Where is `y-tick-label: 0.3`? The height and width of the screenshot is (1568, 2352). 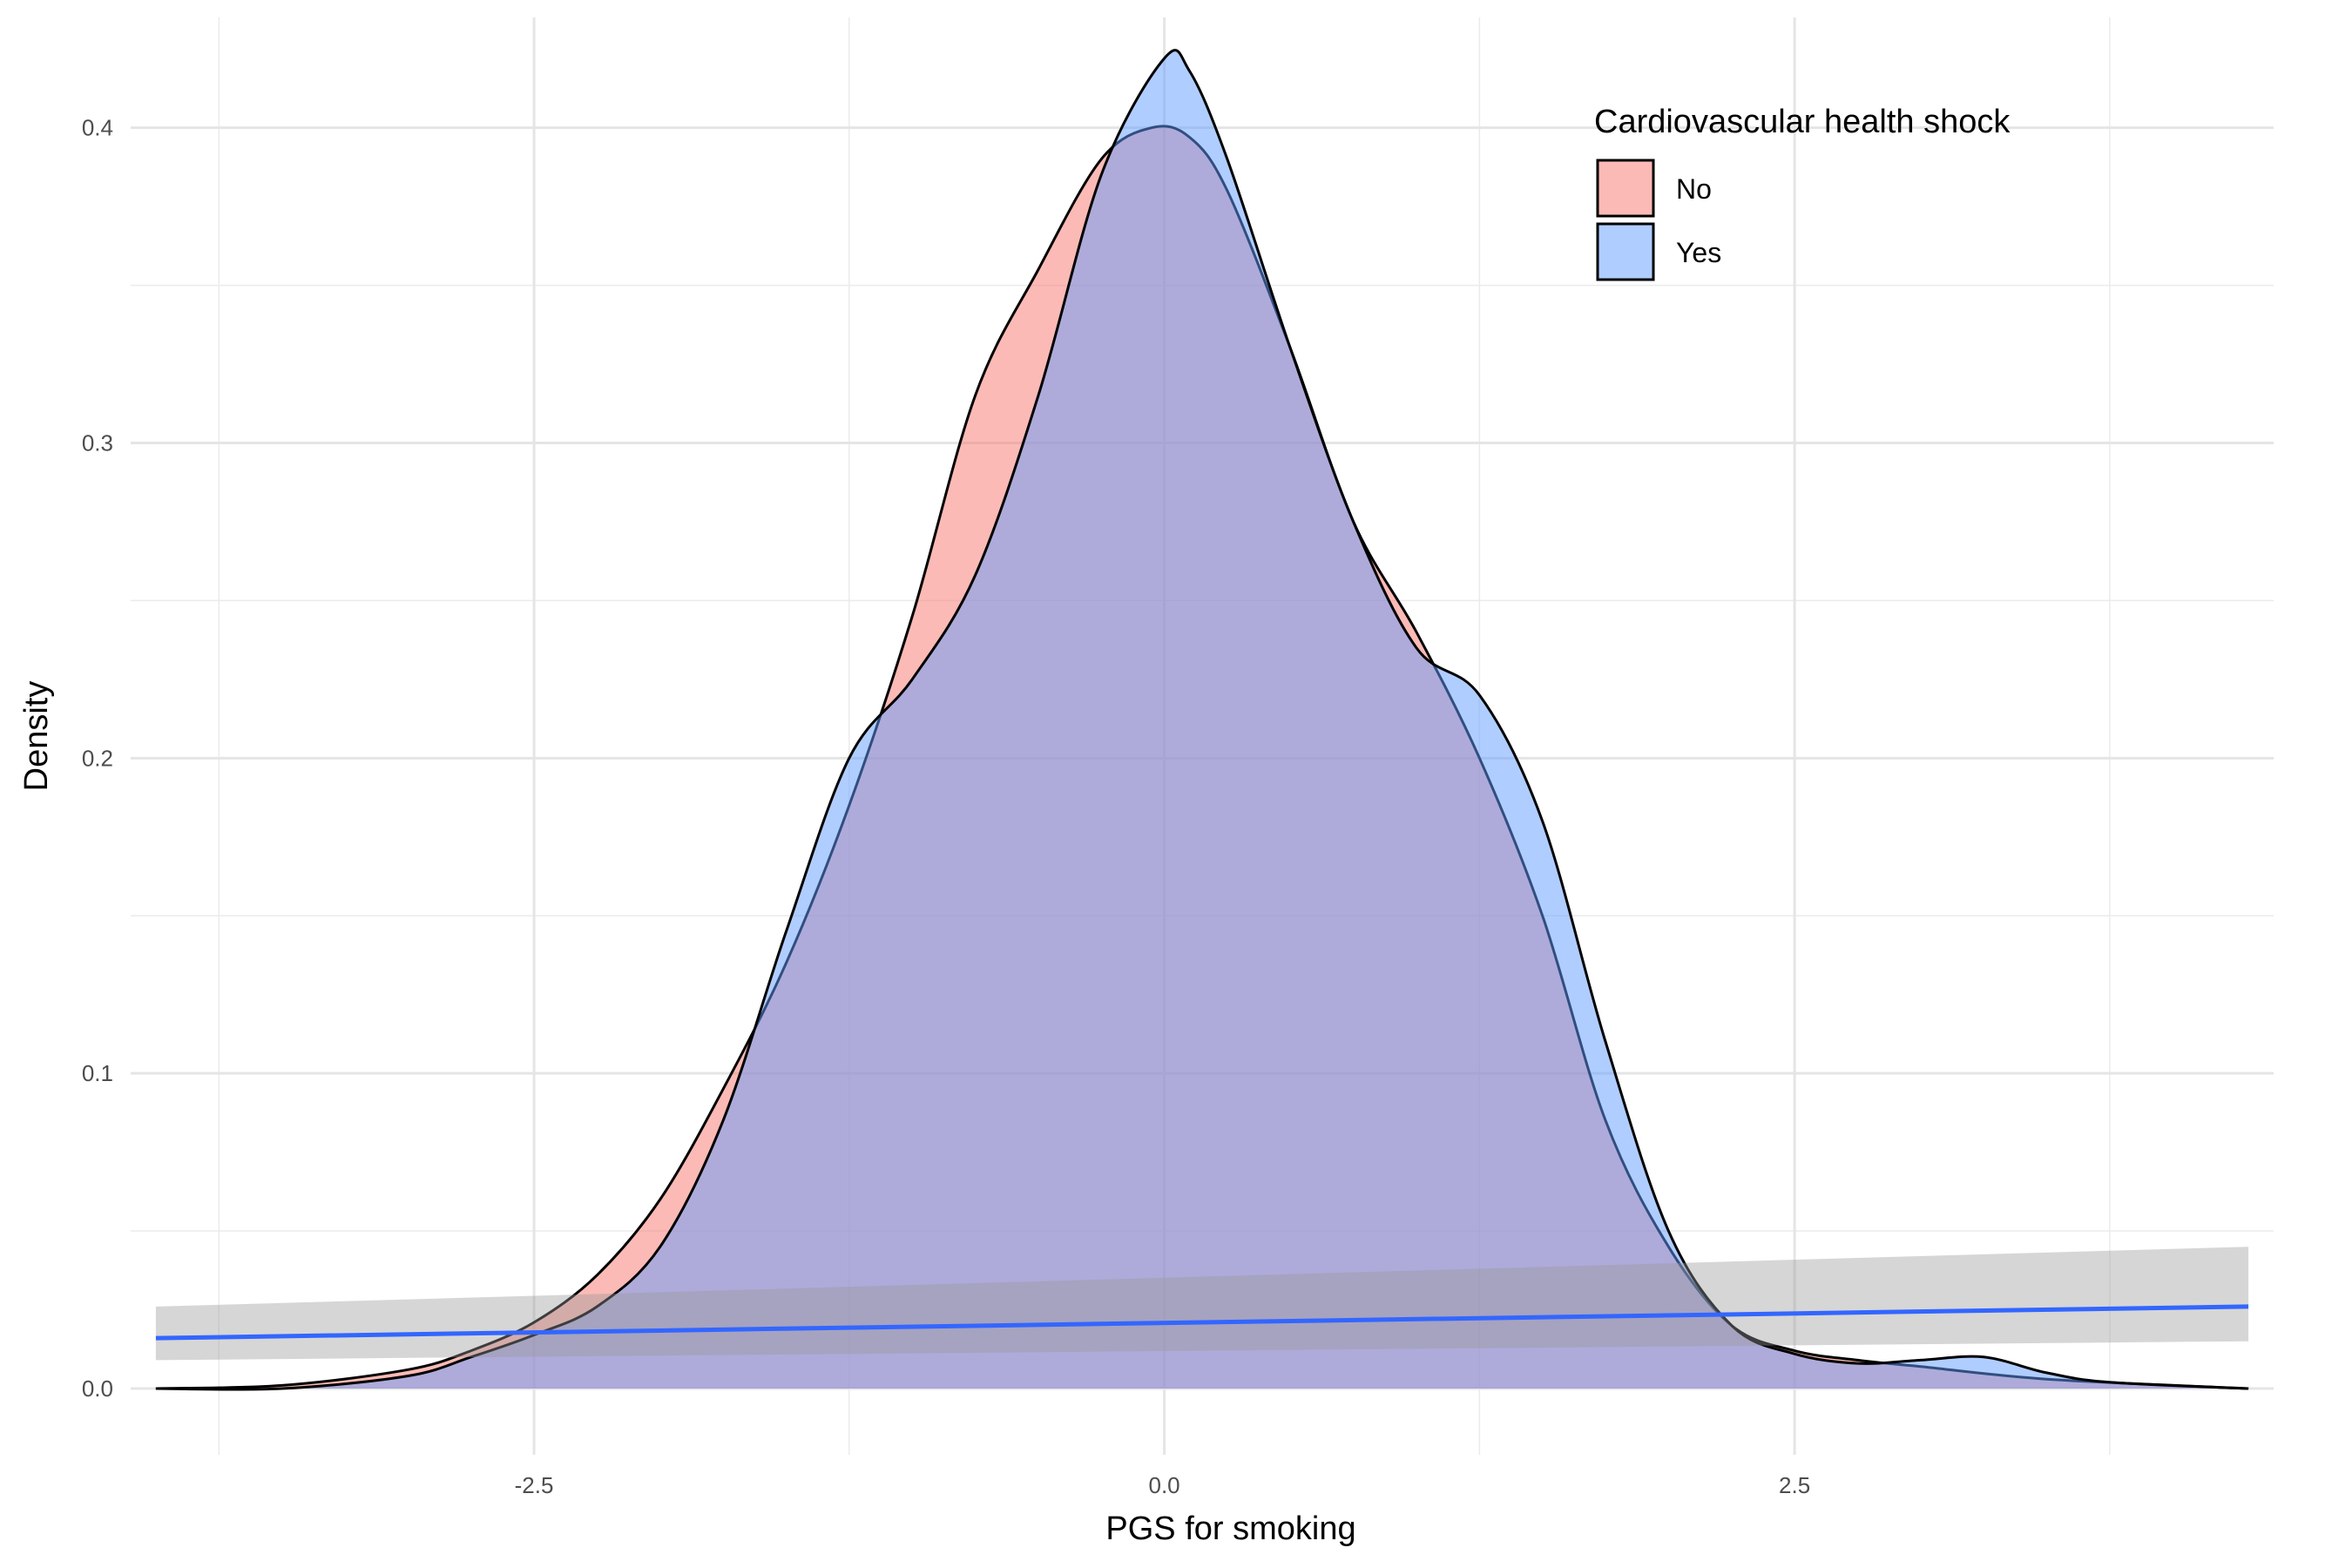 y-tick-label: 0.3 is located at coordinates (98, 442).